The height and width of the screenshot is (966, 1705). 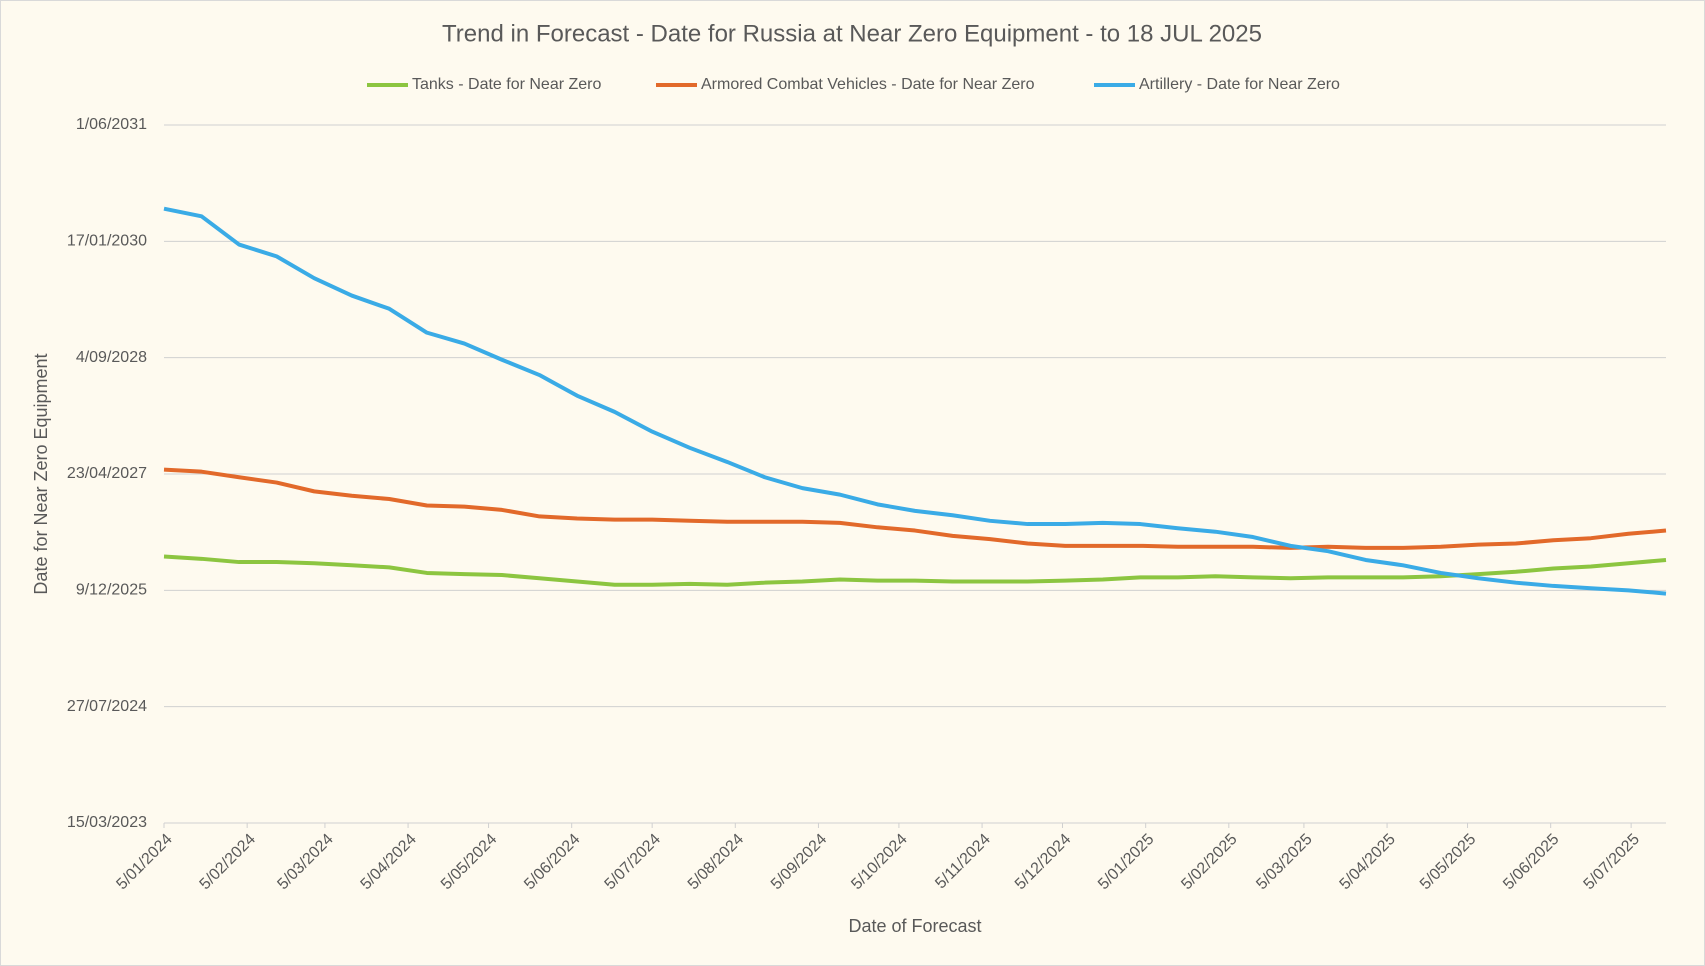 I want to click on y-tick-label: 1/06/2031, so click(x=111, y=124).